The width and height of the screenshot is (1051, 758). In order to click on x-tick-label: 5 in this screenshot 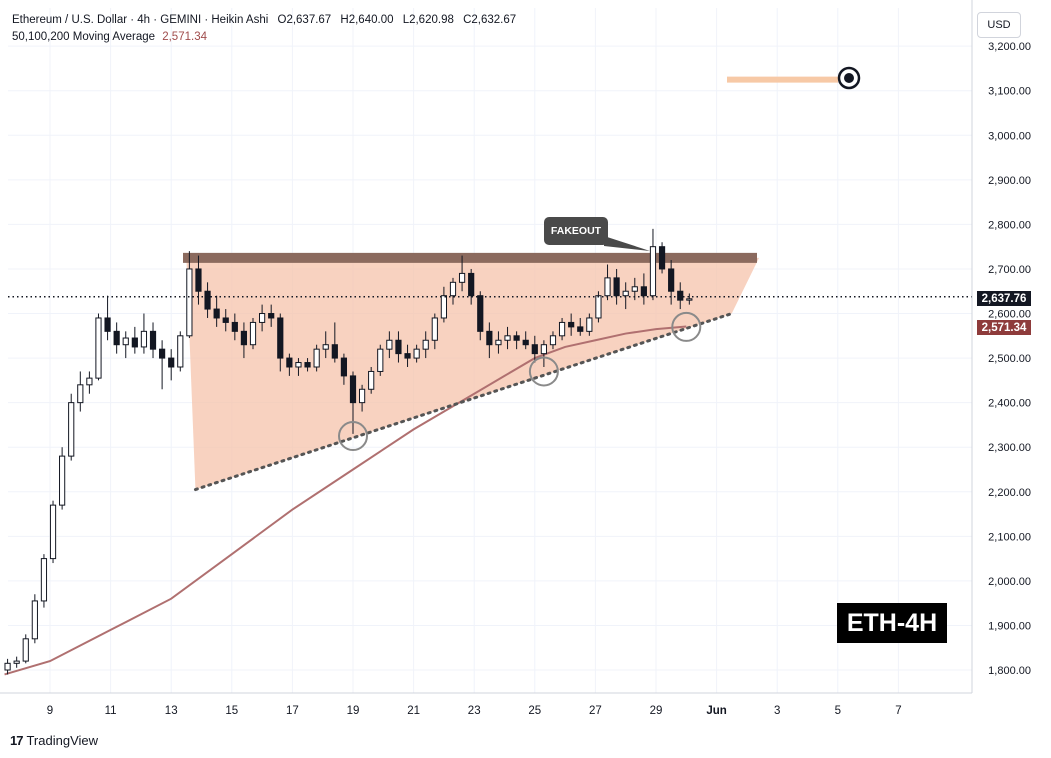, I will do `click(838, 711)`.